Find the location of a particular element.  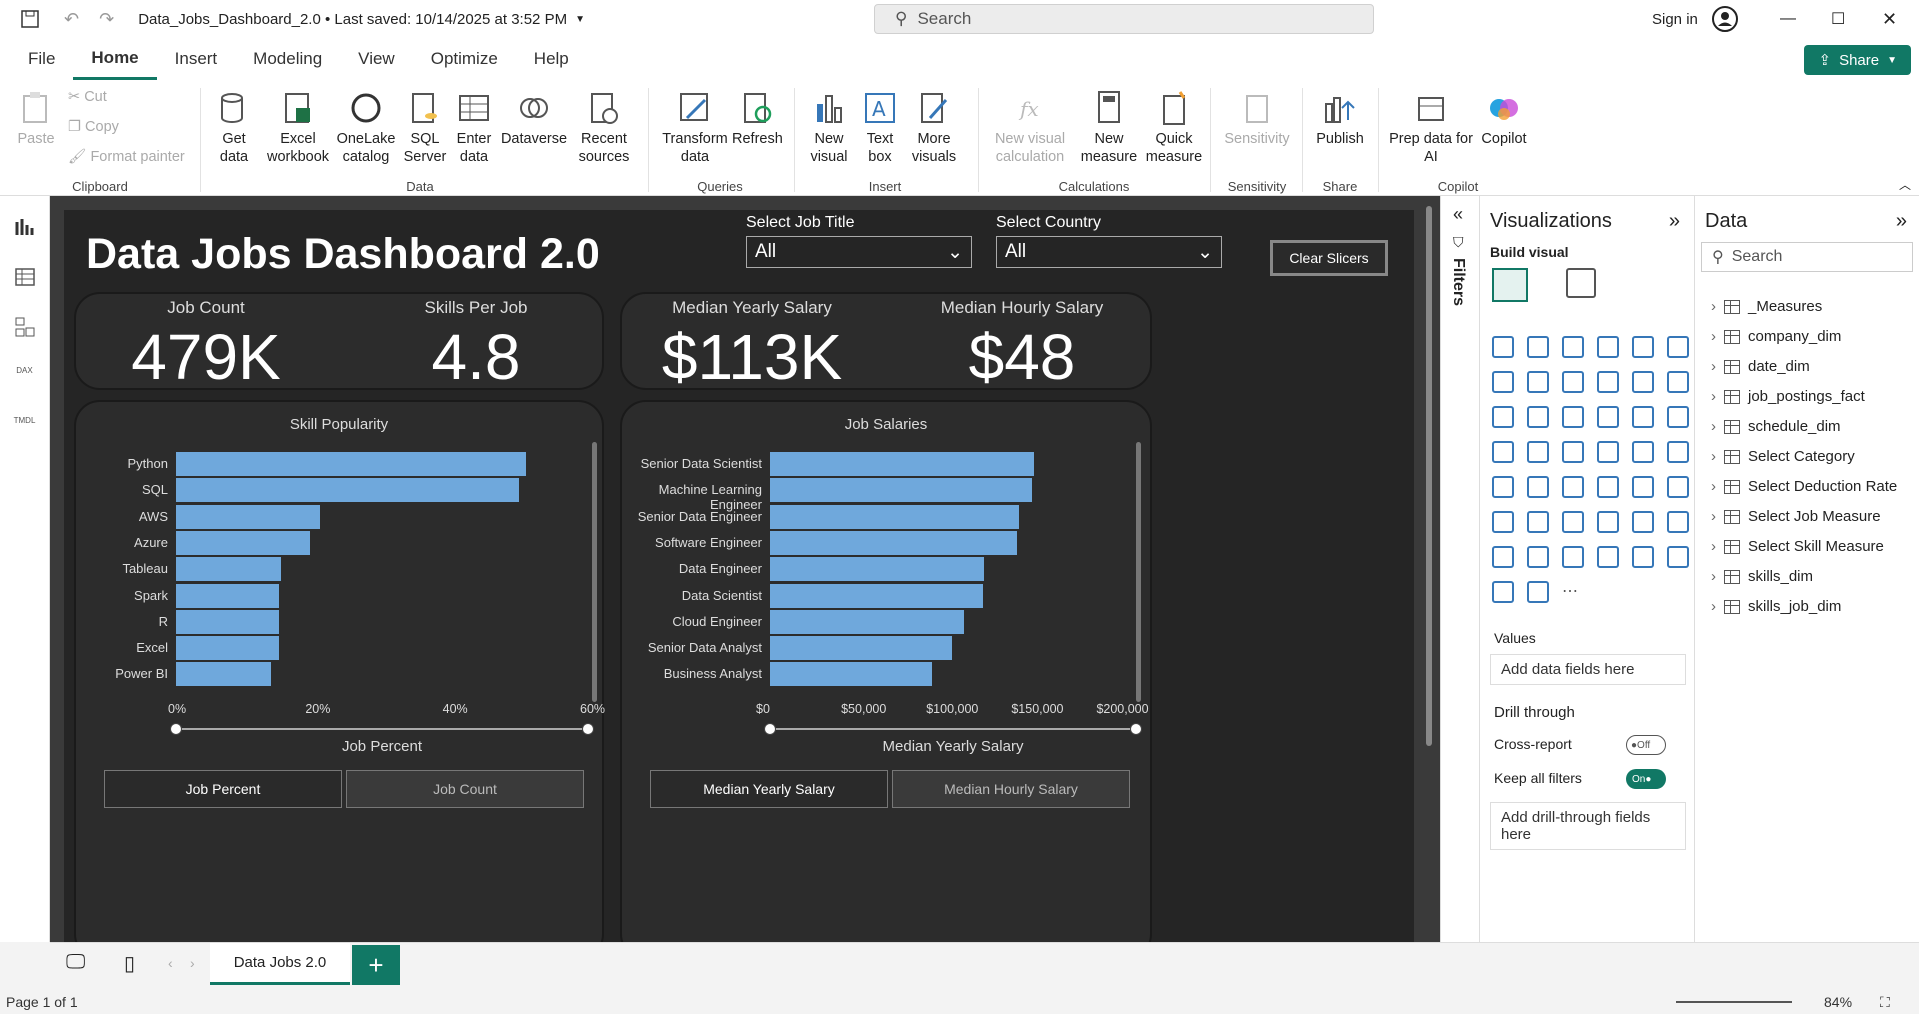

dataverse-button: Dataverse is located at coordinates (534, 119).